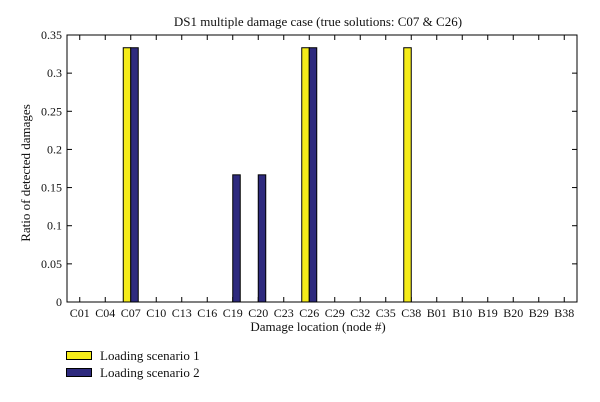 Image resolution: width=600 pixels, height=402 pixels. Describe the element at coordinates (207, 313) in the screenshot. I see `x-tick-label: C16` at that location.